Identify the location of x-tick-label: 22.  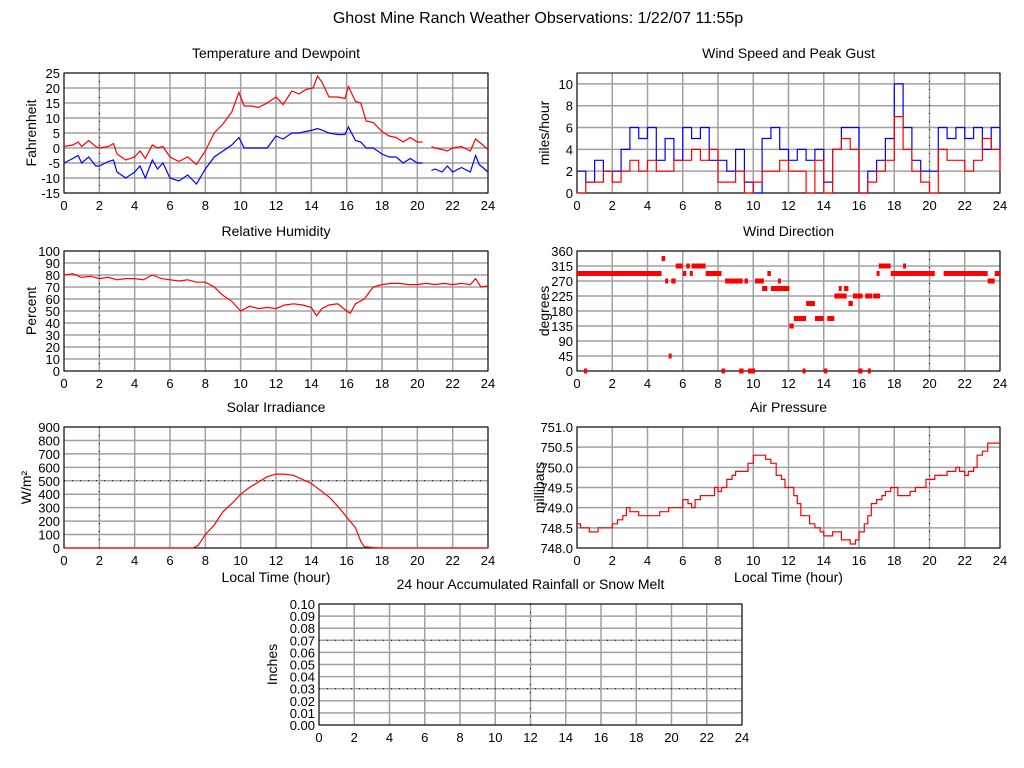
(965, 560).